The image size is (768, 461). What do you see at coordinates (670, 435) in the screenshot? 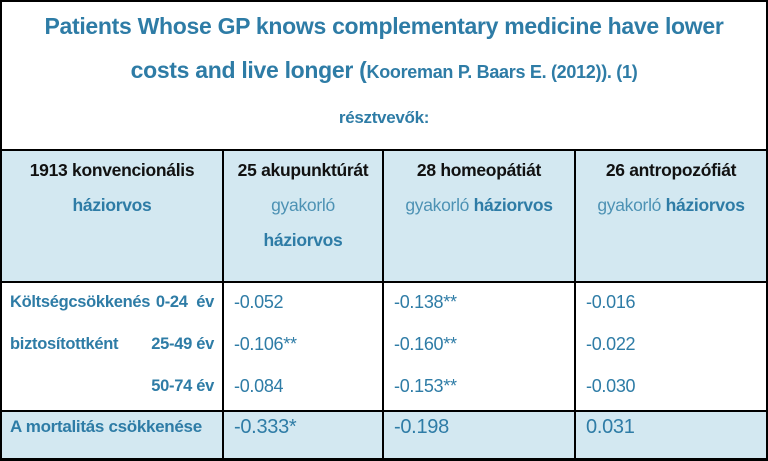
I see `mortality-value-anthroposophy: 0.031` at bounding box center [670, 435].